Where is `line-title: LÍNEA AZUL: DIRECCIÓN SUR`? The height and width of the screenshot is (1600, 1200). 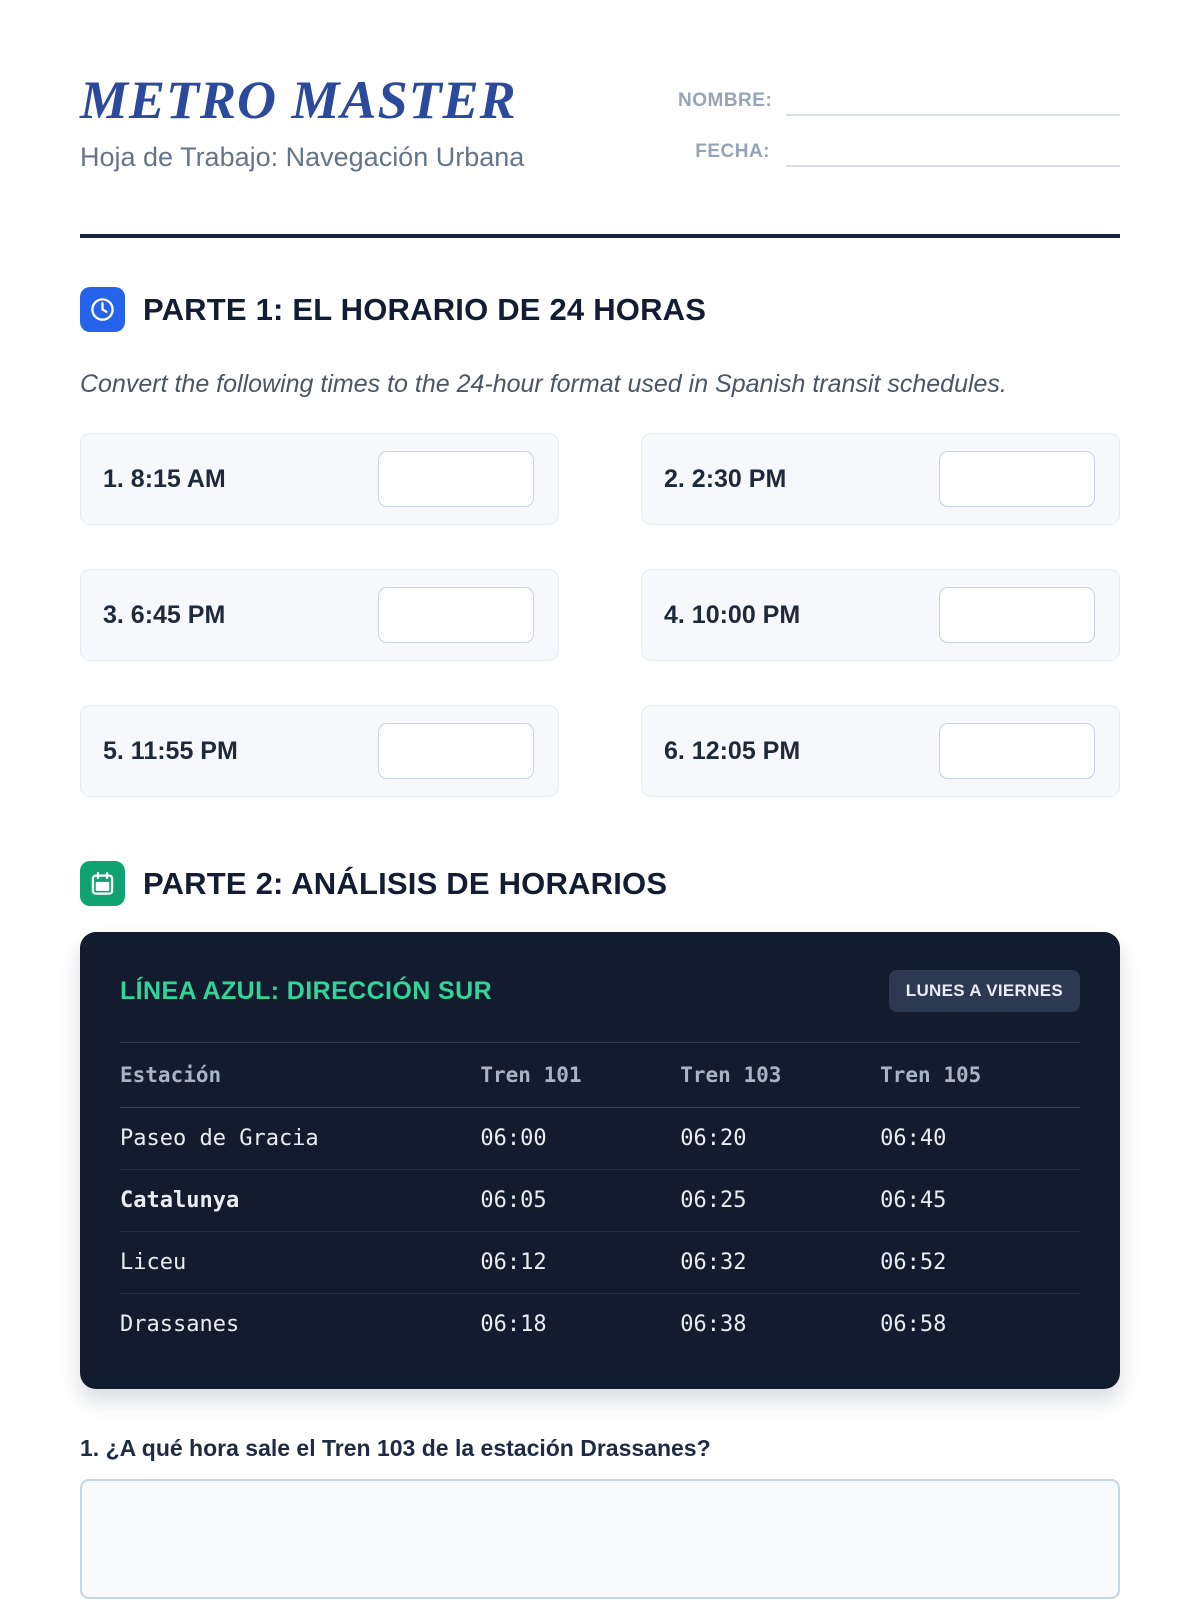
line-title: LÍNEA AZUL: DIRECCIÓN SUR is located at coordinates (306, 990).